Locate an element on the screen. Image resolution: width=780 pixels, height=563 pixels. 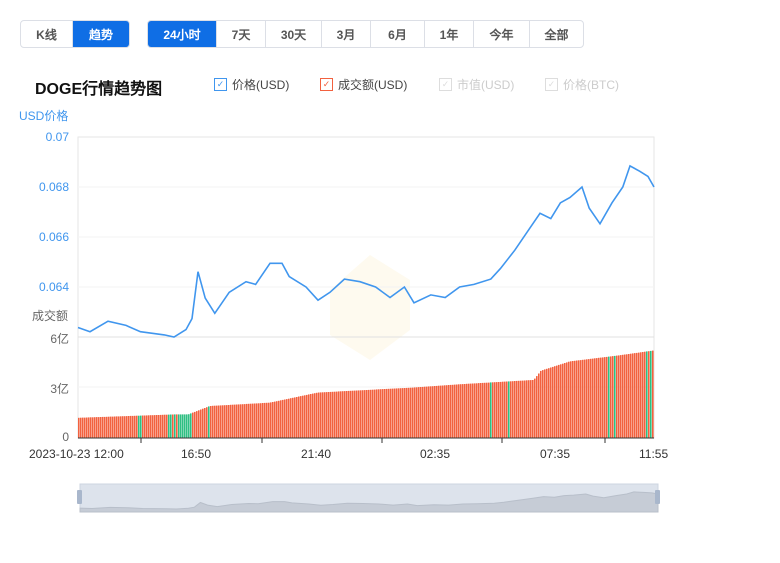
datazoom-slider is located at coordinates (368, 498).